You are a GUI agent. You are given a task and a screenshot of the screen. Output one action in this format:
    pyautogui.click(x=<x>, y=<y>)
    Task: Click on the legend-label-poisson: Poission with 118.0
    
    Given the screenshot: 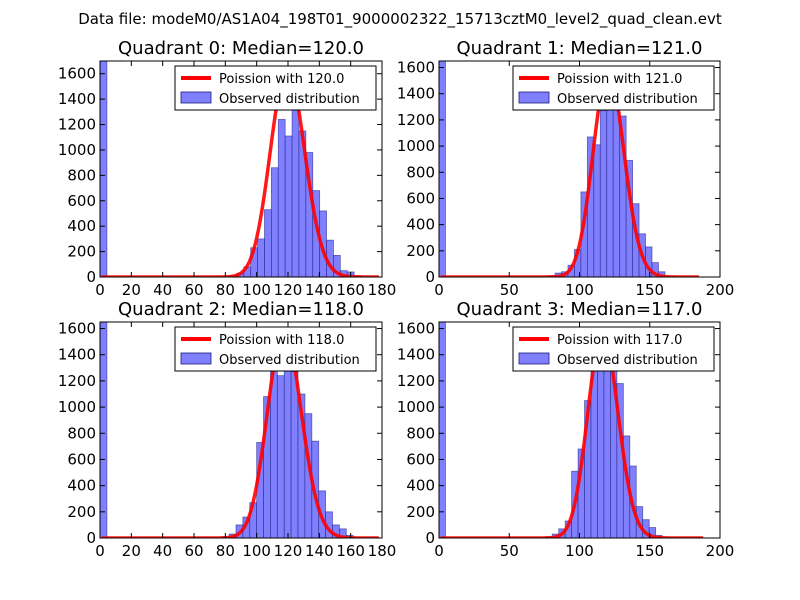 What is the action you would take?
    pyautogui.click(x=281, y=340)
    